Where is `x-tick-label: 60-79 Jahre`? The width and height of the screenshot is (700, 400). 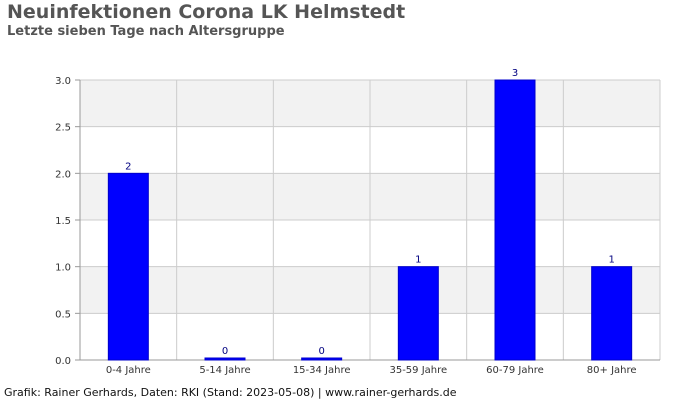 x-tick-label: 60-79 Jahre is located at coordinates (515, 370).